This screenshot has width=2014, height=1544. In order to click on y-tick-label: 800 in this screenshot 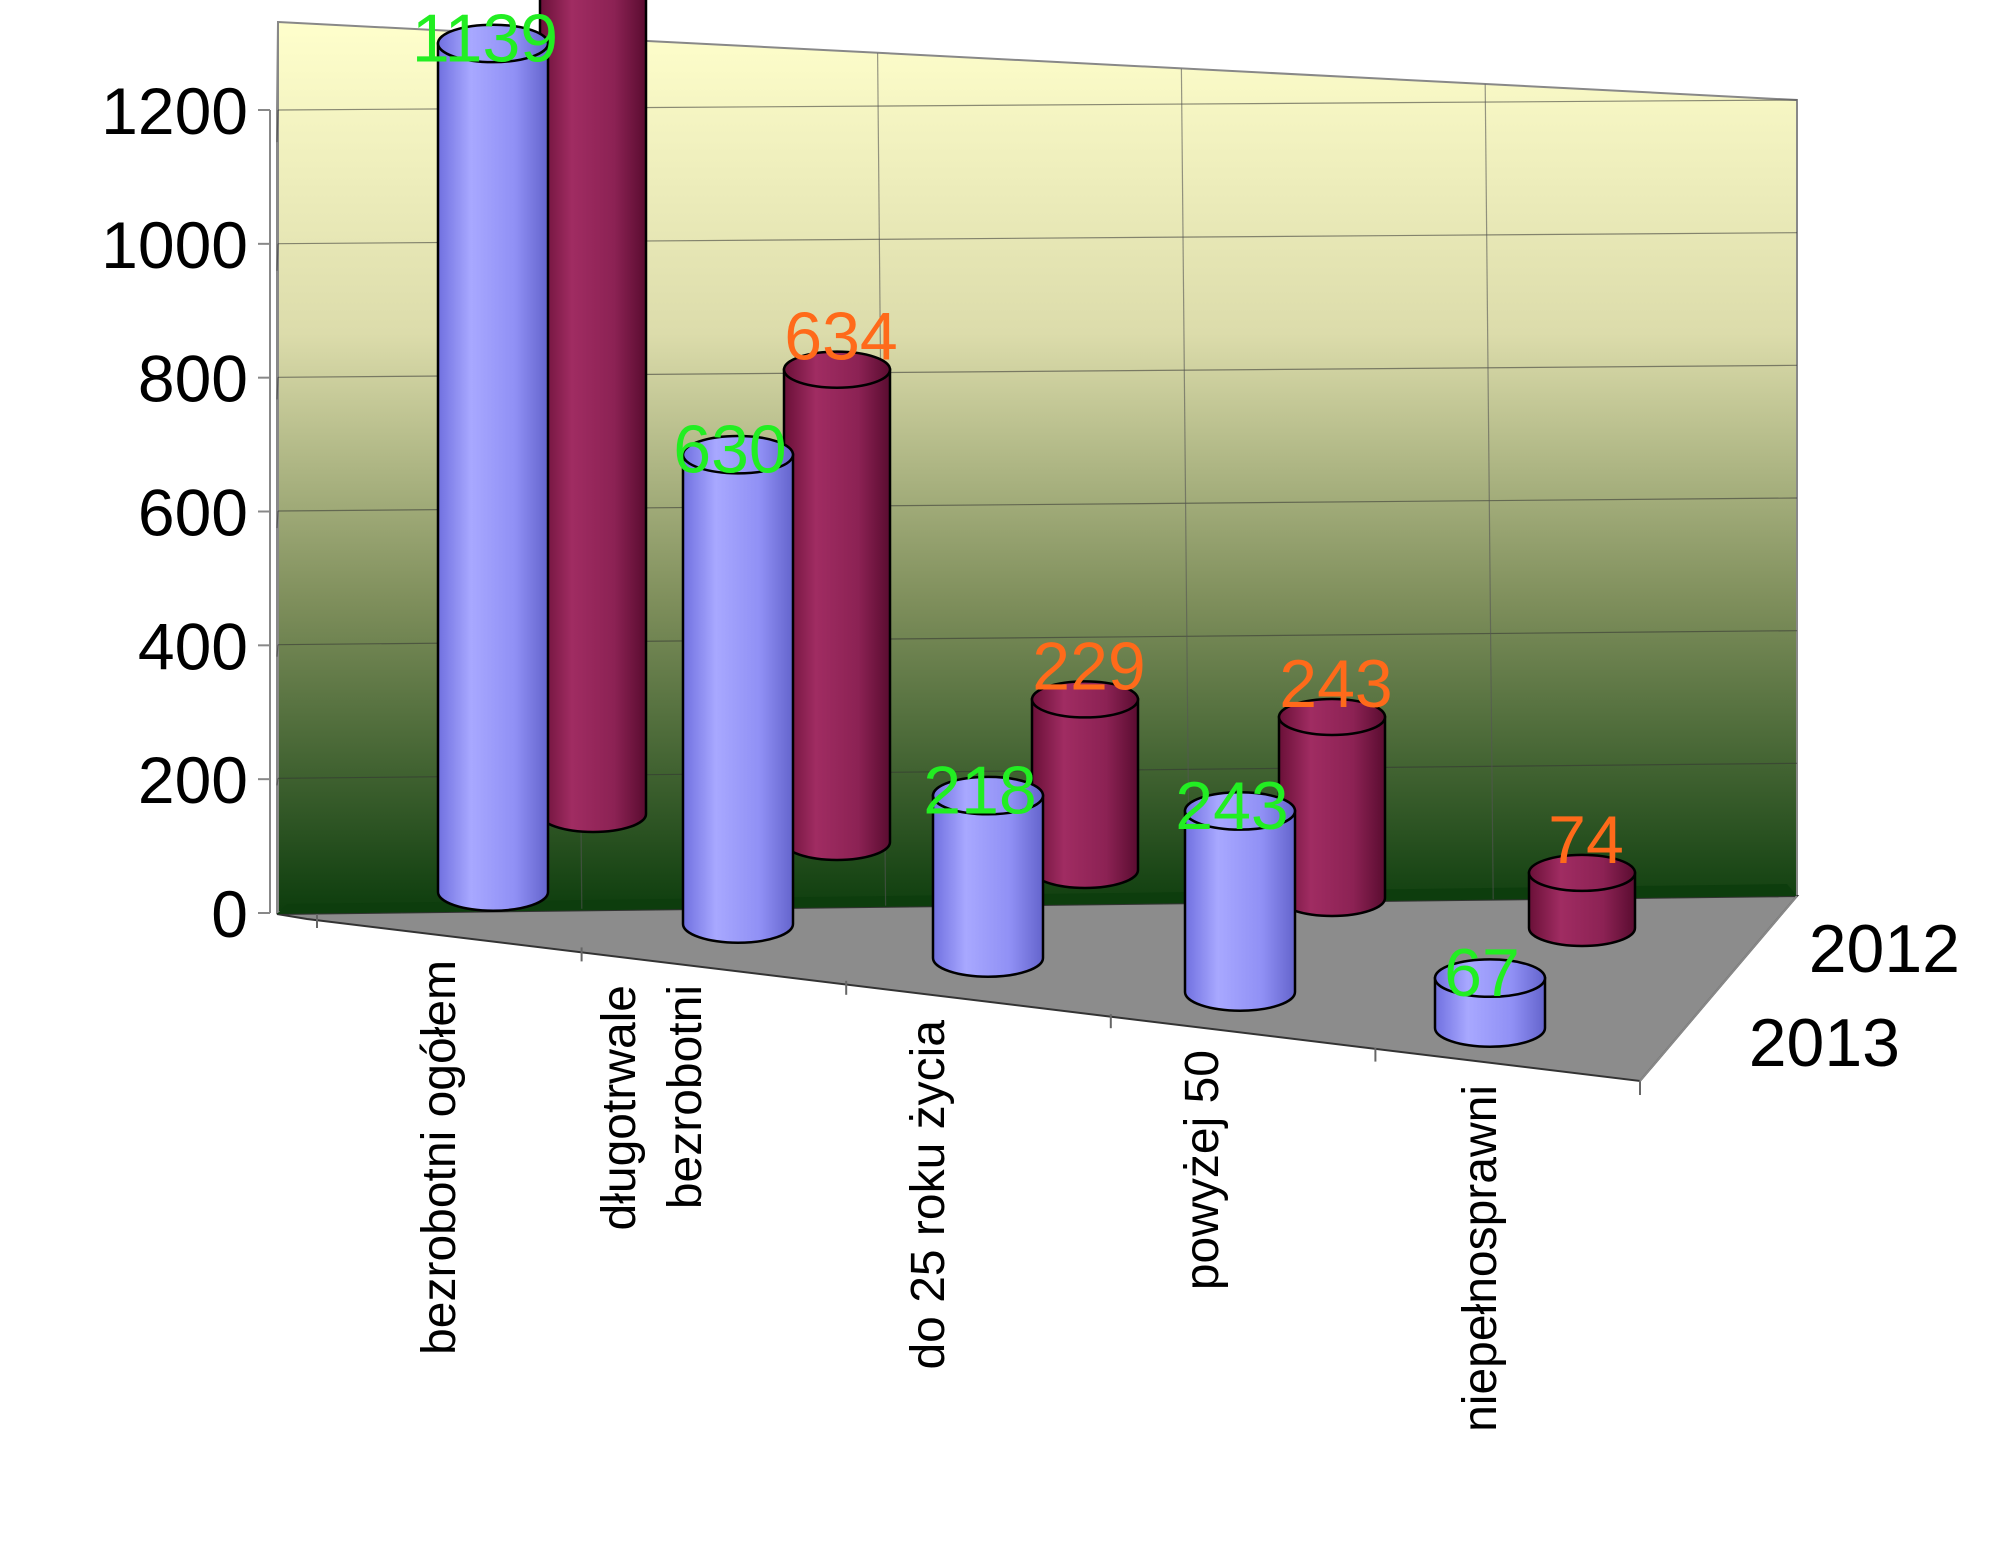, I will do `click(193, 379)`.